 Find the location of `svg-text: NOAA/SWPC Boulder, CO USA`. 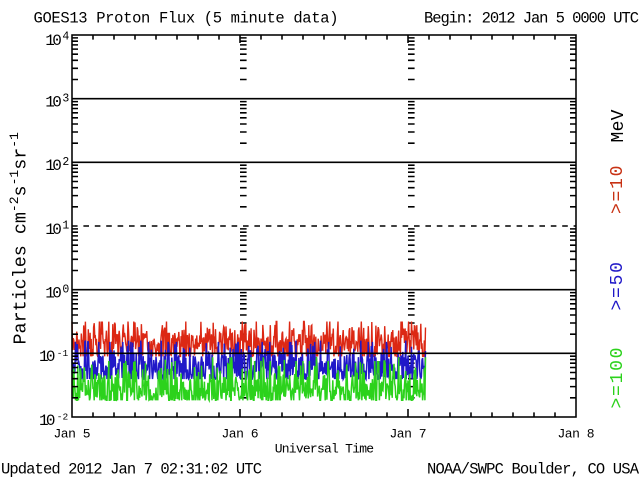

svg-text: NOAA/SWPC Boulder, CO USA is located at coordinates (533, 470).